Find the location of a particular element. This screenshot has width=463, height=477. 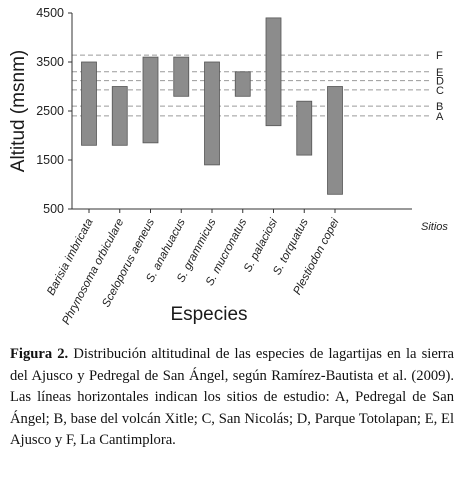

site-label-c: C is located at coordinates (440, 91).